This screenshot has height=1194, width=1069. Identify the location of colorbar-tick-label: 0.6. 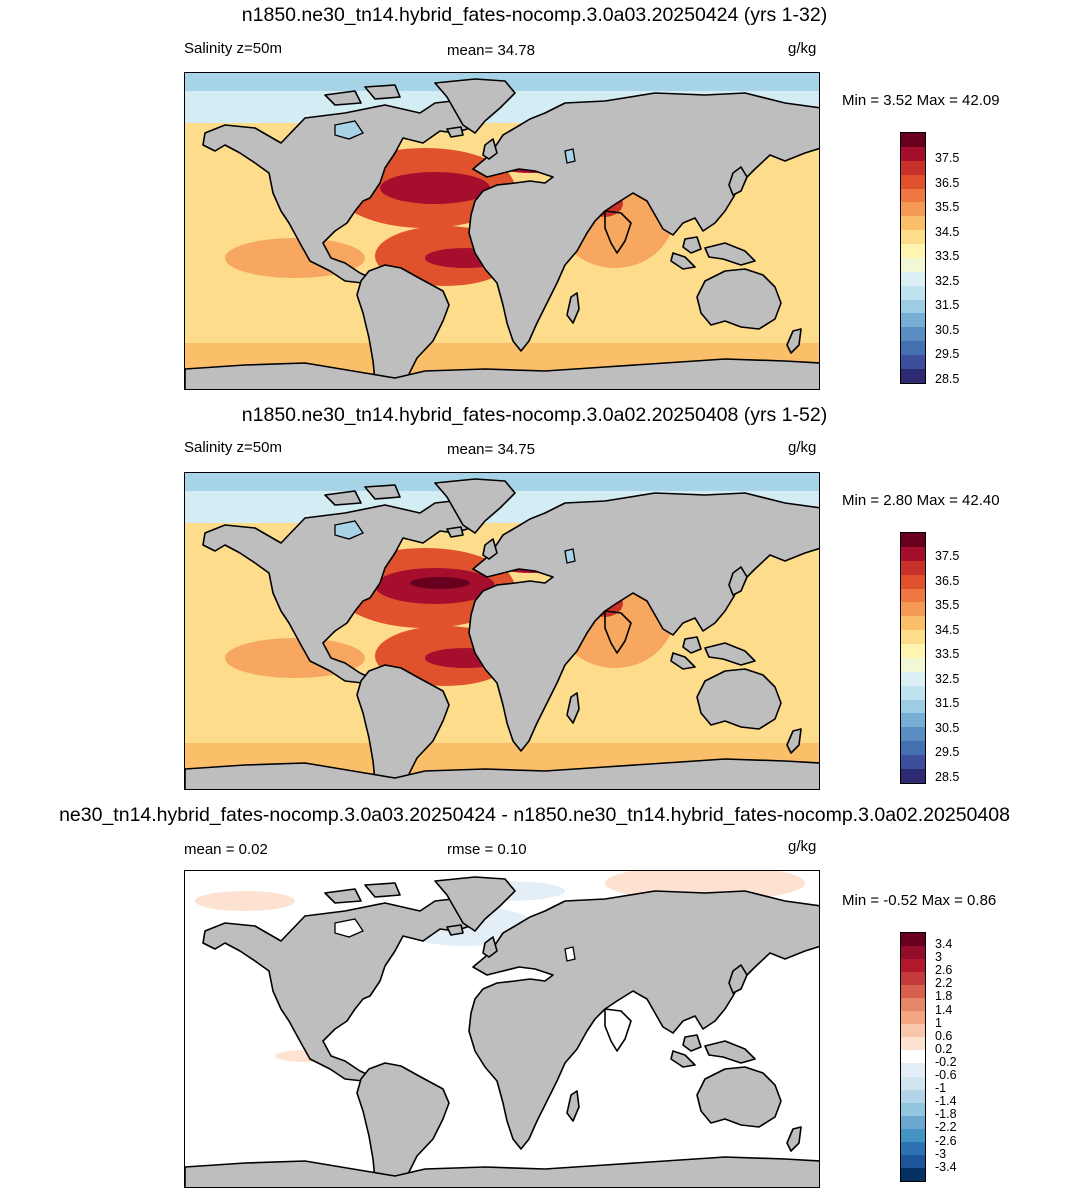
(944, 1035).